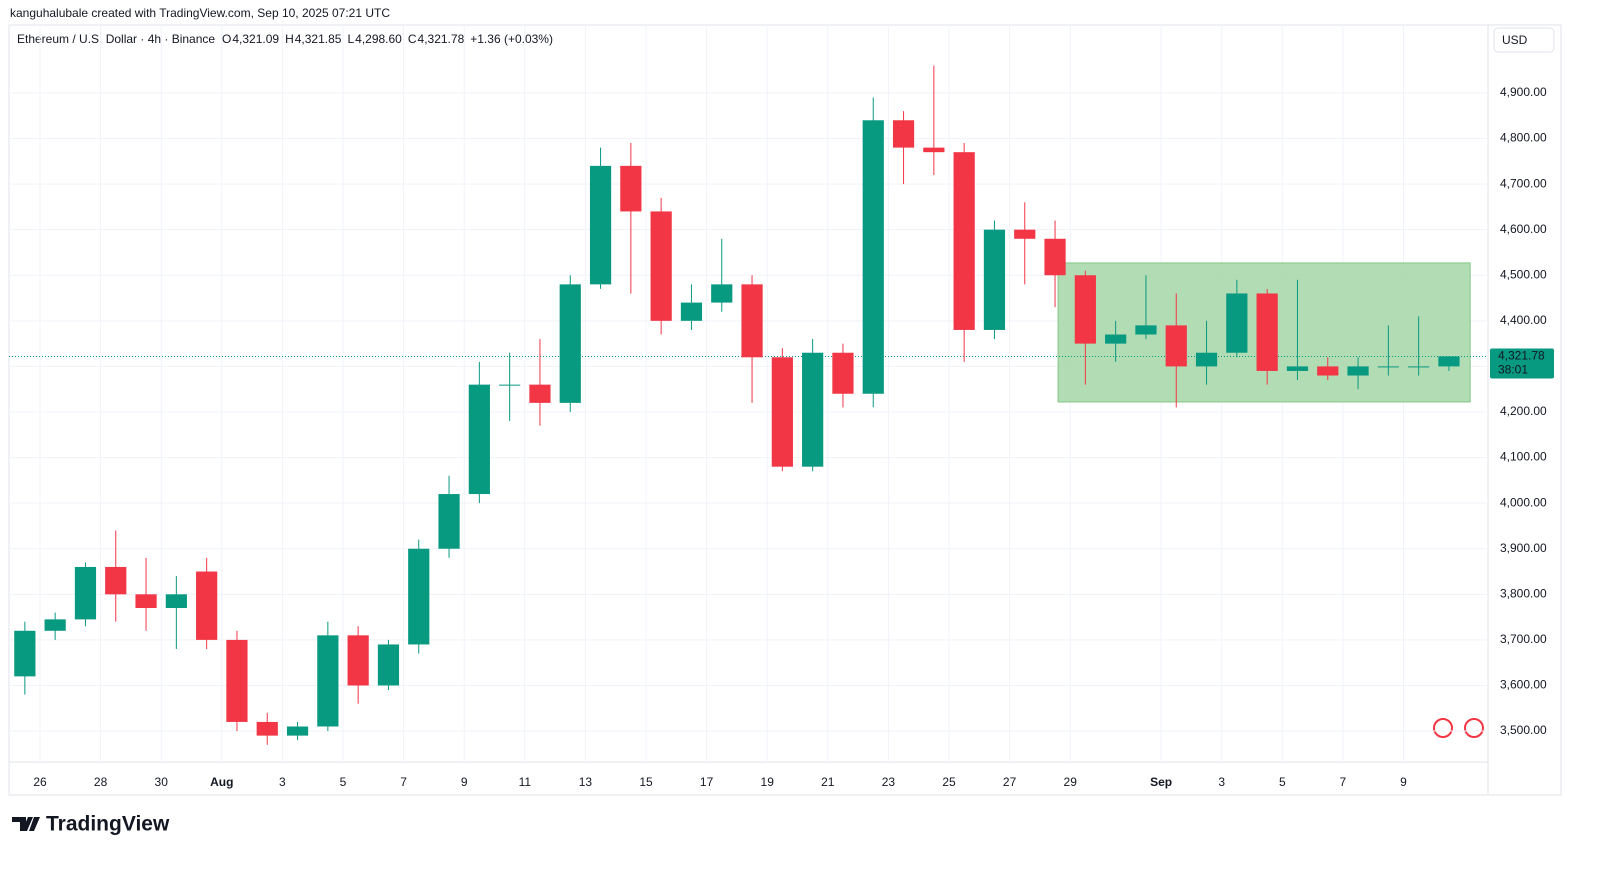 The height and width of the screenshot is (875, 1600). I want to click on x-tick-label: 17, so click(707, 782).